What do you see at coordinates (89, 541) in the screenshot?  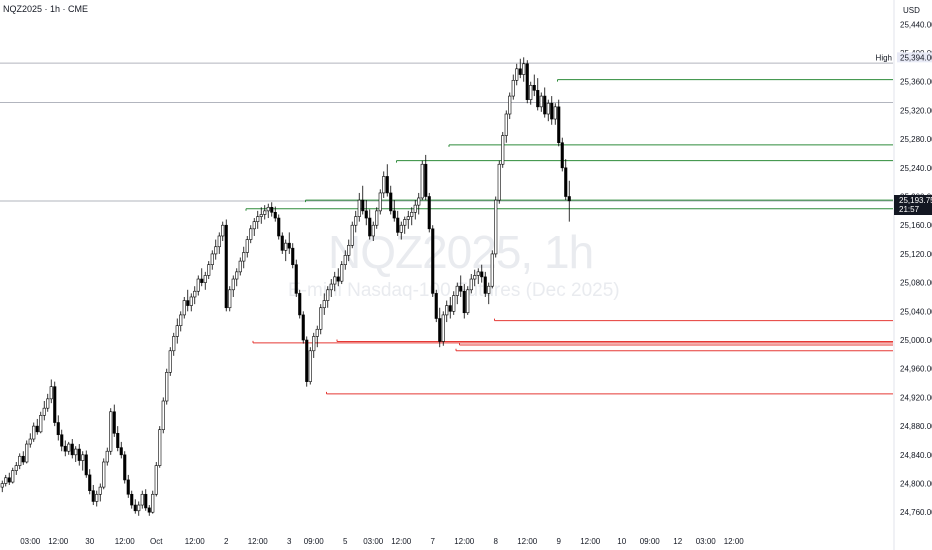 I see `time-tick-label: 30` at bounding box center [89, 541].